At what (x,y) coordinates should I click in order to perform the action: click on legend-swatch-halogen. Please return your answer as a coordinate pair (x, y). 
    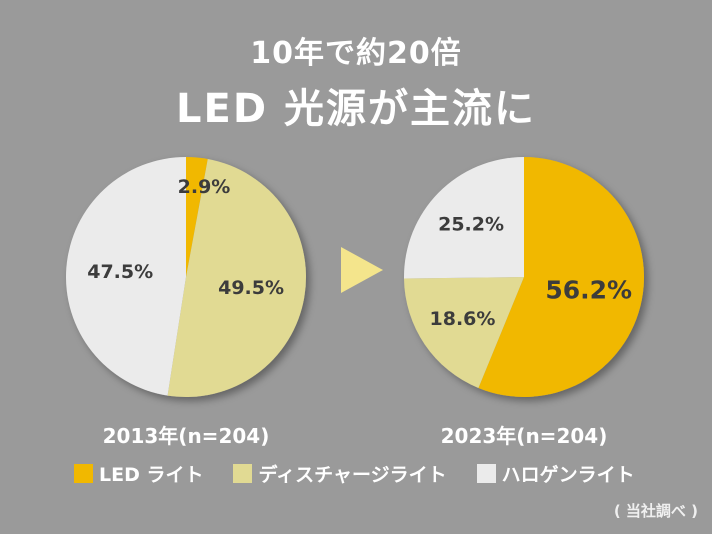
    Looking at the image, I should click on (486, 473).